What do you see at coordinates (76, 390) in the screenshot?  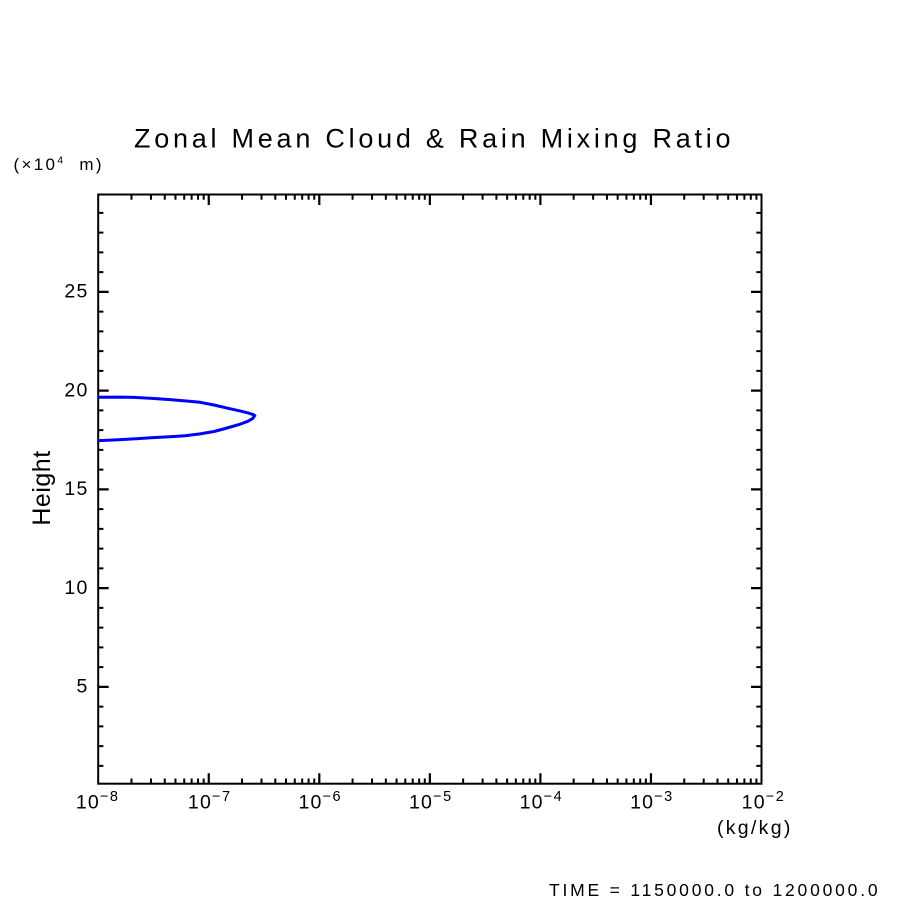 I see `svg-text: 20` at bounding box center [76, 390].